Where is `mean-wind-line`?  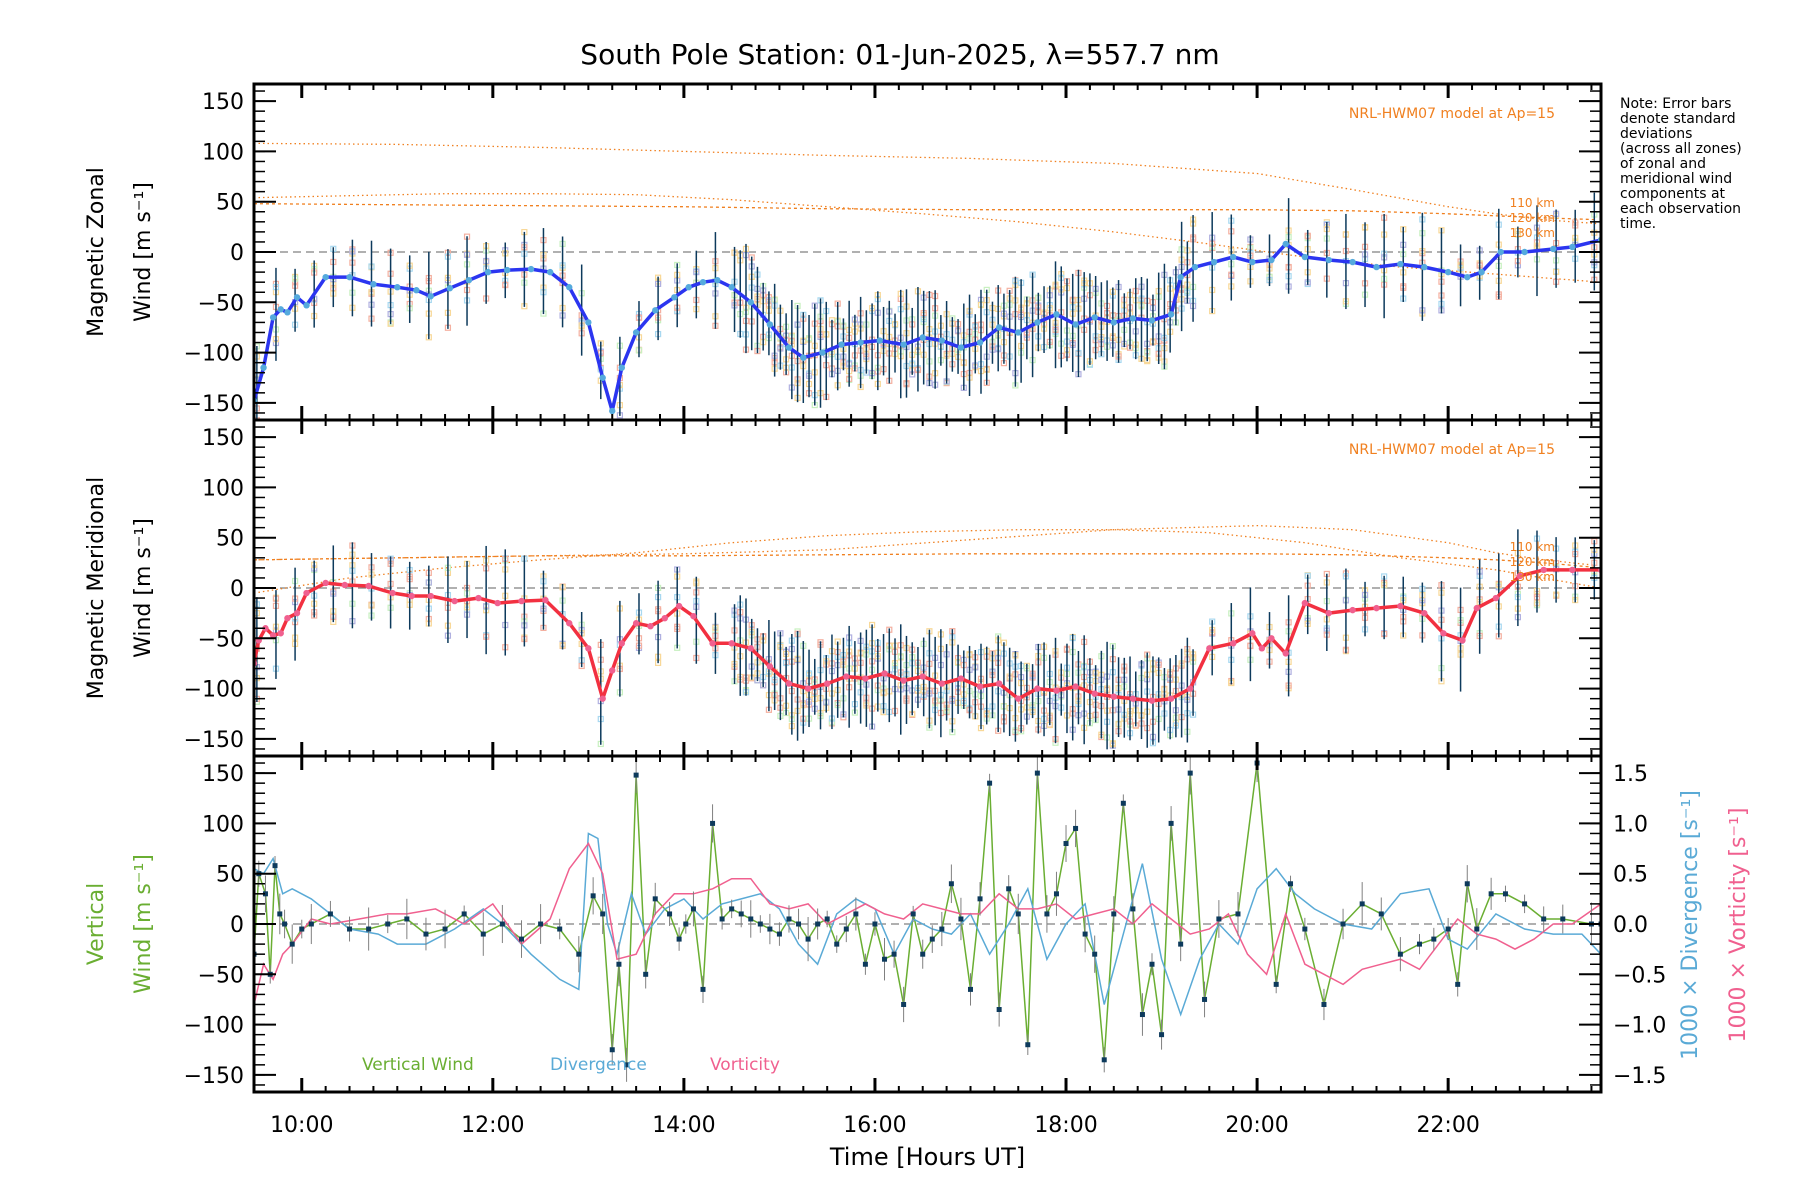 mean-wind-line is located at coordinates (927, 635).